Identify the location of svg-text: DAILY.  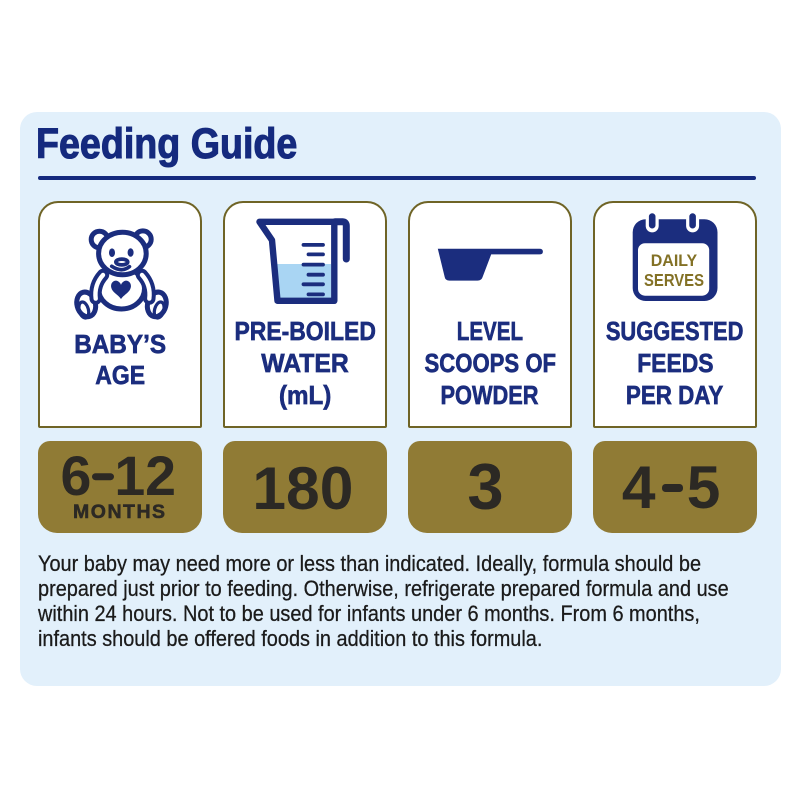
(674, 260).